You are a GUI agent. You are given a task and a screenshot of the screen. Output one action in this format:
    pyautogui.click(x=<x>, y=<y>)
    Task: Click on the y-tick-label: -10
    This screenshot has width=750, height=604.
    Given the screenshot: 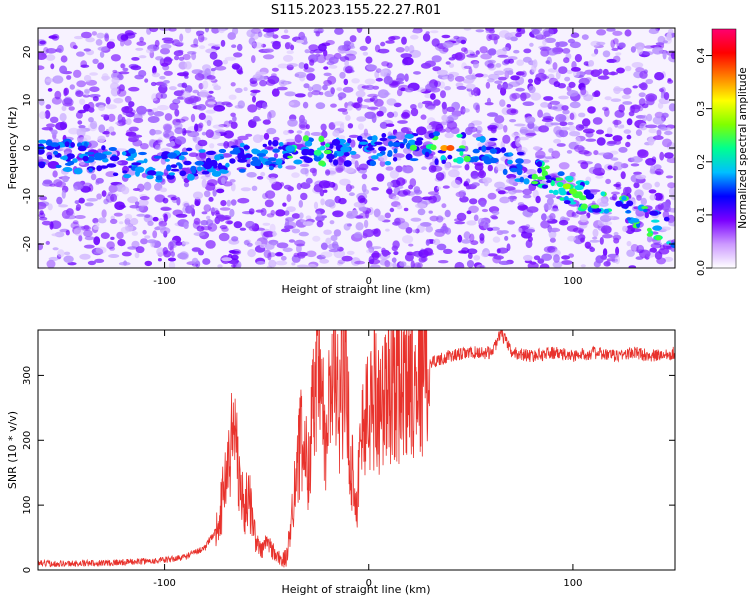 What is the action you would take?
    pyautogui.click(x=27, y=196)
    